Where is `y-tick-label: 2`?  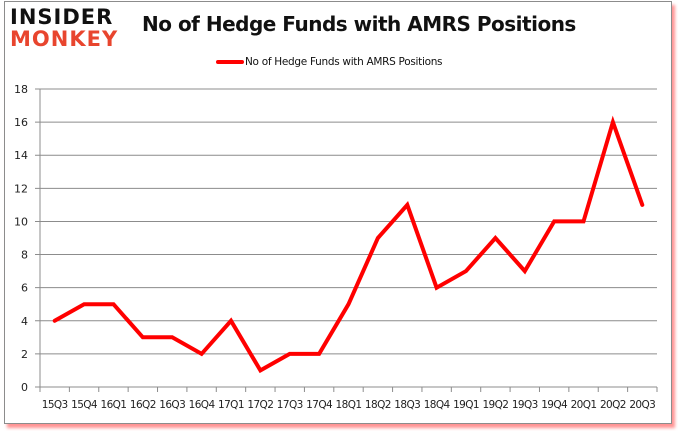 y-tick-label: 2 is located at coordinates (24, 354).